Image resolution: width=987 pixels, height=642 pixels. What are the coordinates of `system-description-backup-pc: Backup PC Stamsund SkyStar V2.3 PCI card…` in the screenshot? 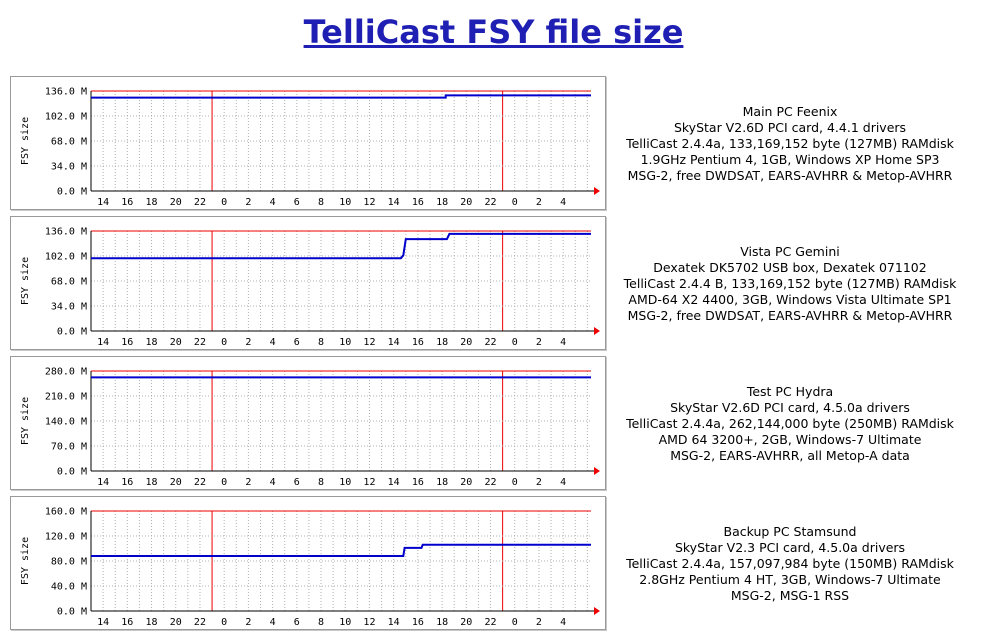 It's located at (790, 564).